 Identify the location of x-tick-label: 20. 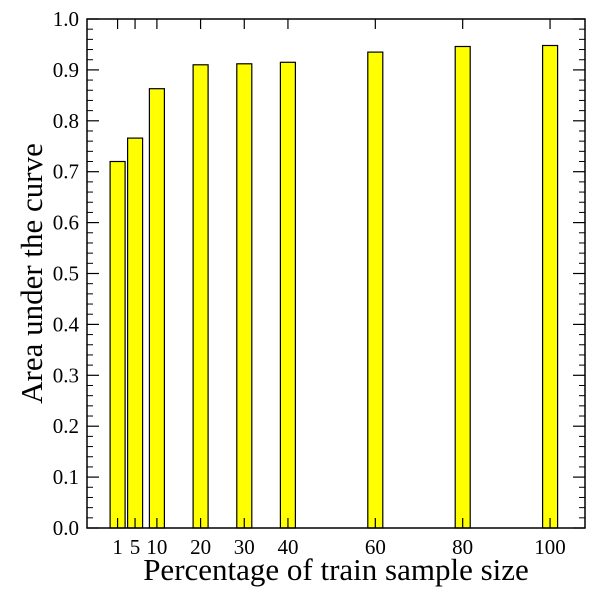
(200, 547).